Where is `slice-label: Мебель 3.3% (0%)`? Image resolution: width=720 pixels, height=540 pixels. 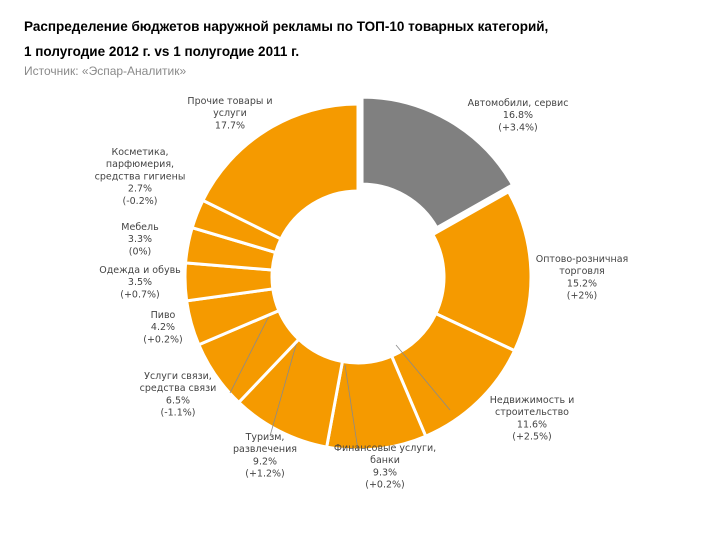 slice-label: Мебель 3.3% (0%) is located at coordinates (140, 239).